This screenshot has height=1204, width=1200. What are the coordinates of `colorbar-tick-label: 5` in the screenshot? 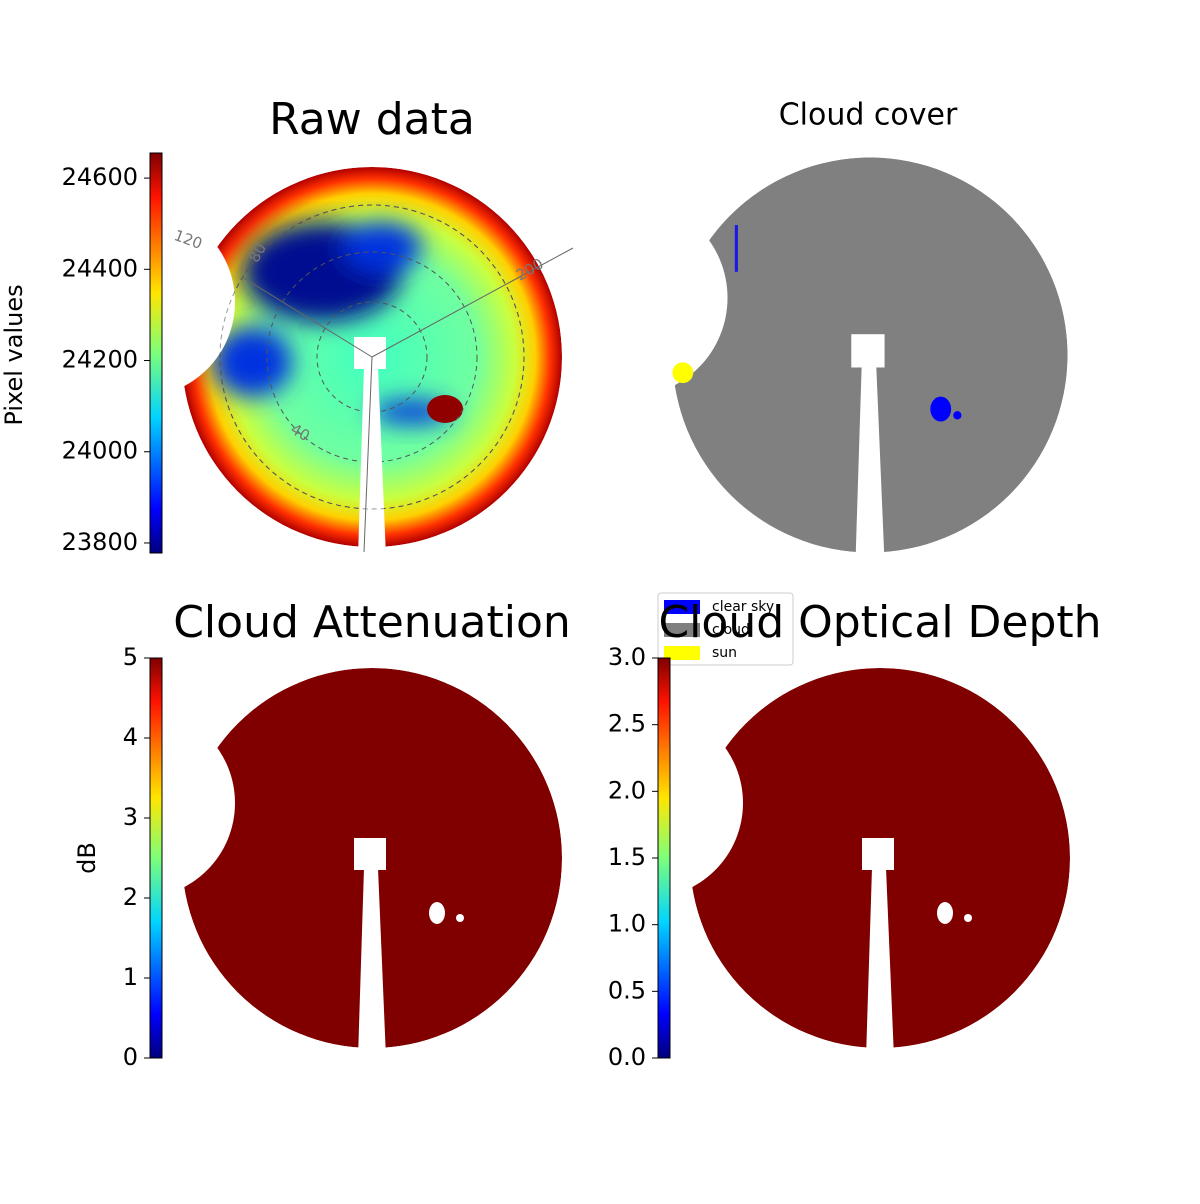 It's located at (130, 657).